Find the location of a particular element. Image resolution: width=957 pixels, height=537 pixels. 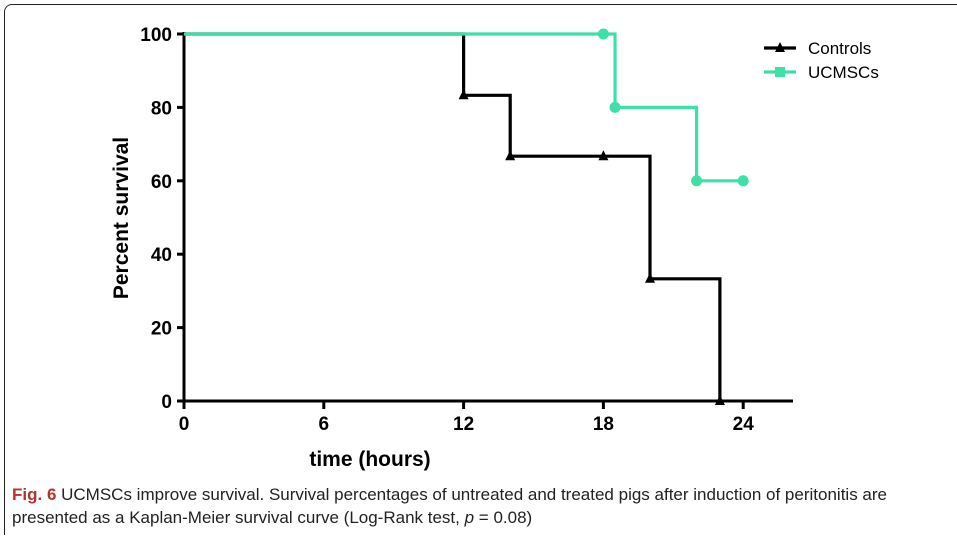

x-tick-label: 0 is located at coordinates (184, 424).